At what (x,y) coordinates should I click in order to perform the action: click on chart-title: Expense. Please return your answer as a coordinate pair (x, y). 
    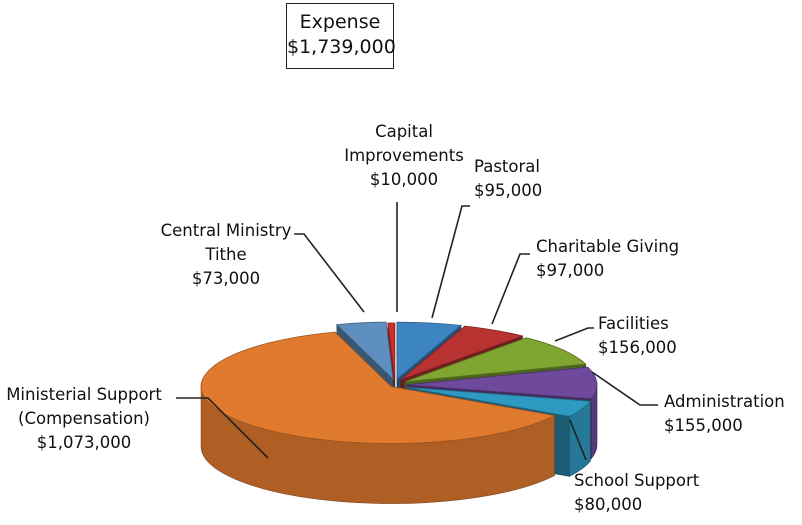
    Looking at the image, I should click on (340, 22).